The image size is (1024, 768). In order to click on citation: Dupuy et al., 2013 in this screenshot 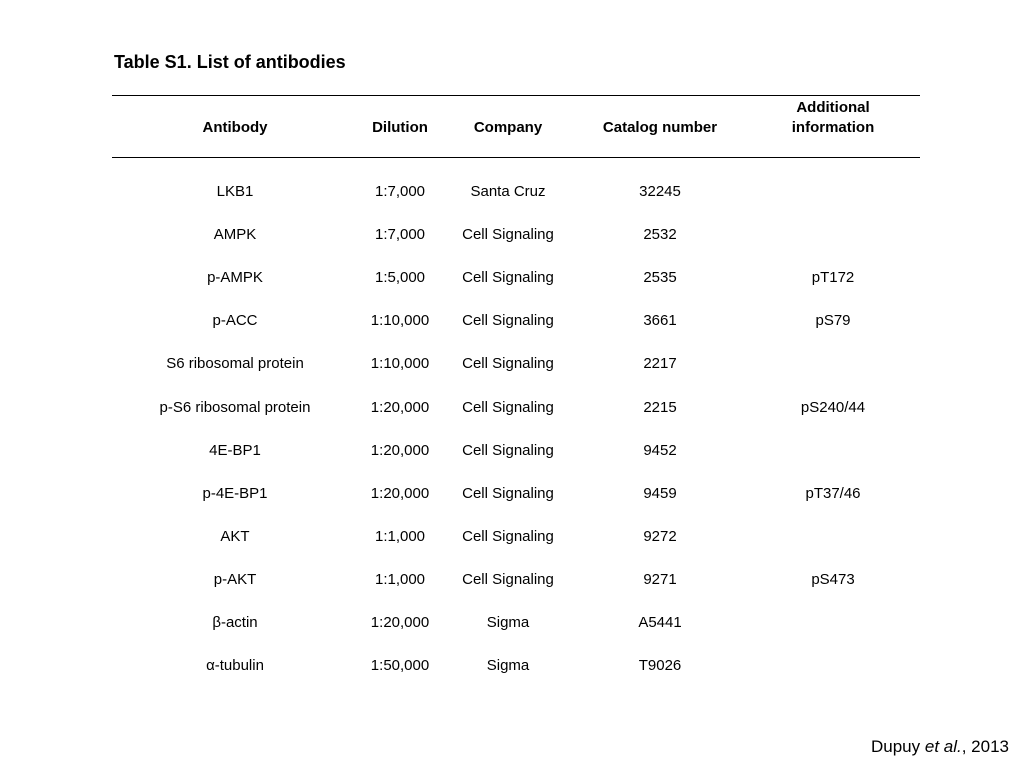, I will do `click(940, 747)`.